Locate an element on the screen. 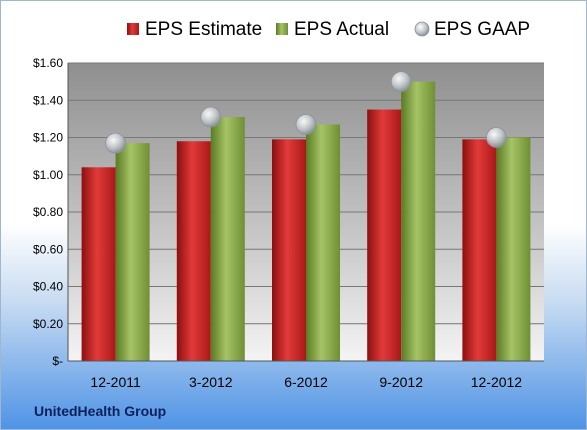 The height and width of the screenshot is (430, 587). y-tick-label: $0.60 is located at coordinates (48, 249).